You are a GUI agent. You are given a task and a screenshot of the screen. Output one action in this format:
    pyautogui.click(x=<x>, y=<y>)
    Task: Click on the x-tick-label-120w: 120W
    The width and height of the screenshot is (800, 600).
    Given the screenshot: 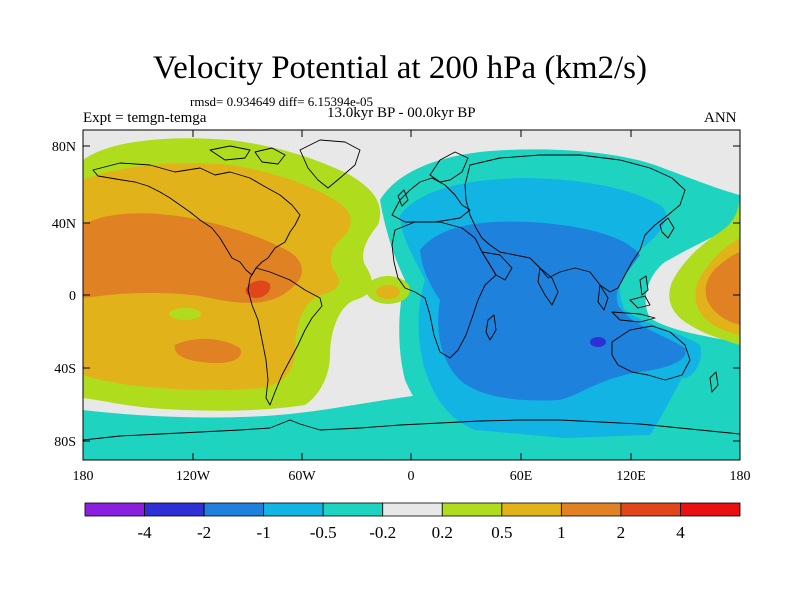 What is the action you would take?
    pyautogui.click(x=193, y=476)
    